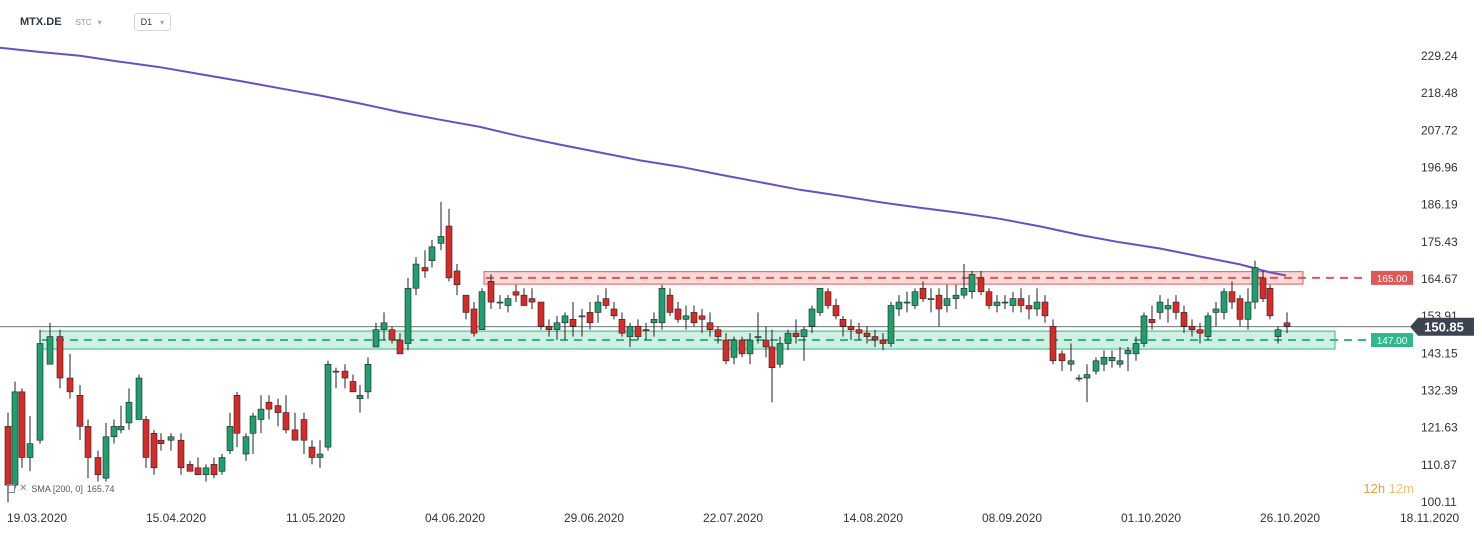 Image resolution: width=1482 pixels, height=534 pixels. What do you see at coordinates (146, 22) in the screenshot?
I see `timeframe-label: D1` at bounding box center [146, 22].